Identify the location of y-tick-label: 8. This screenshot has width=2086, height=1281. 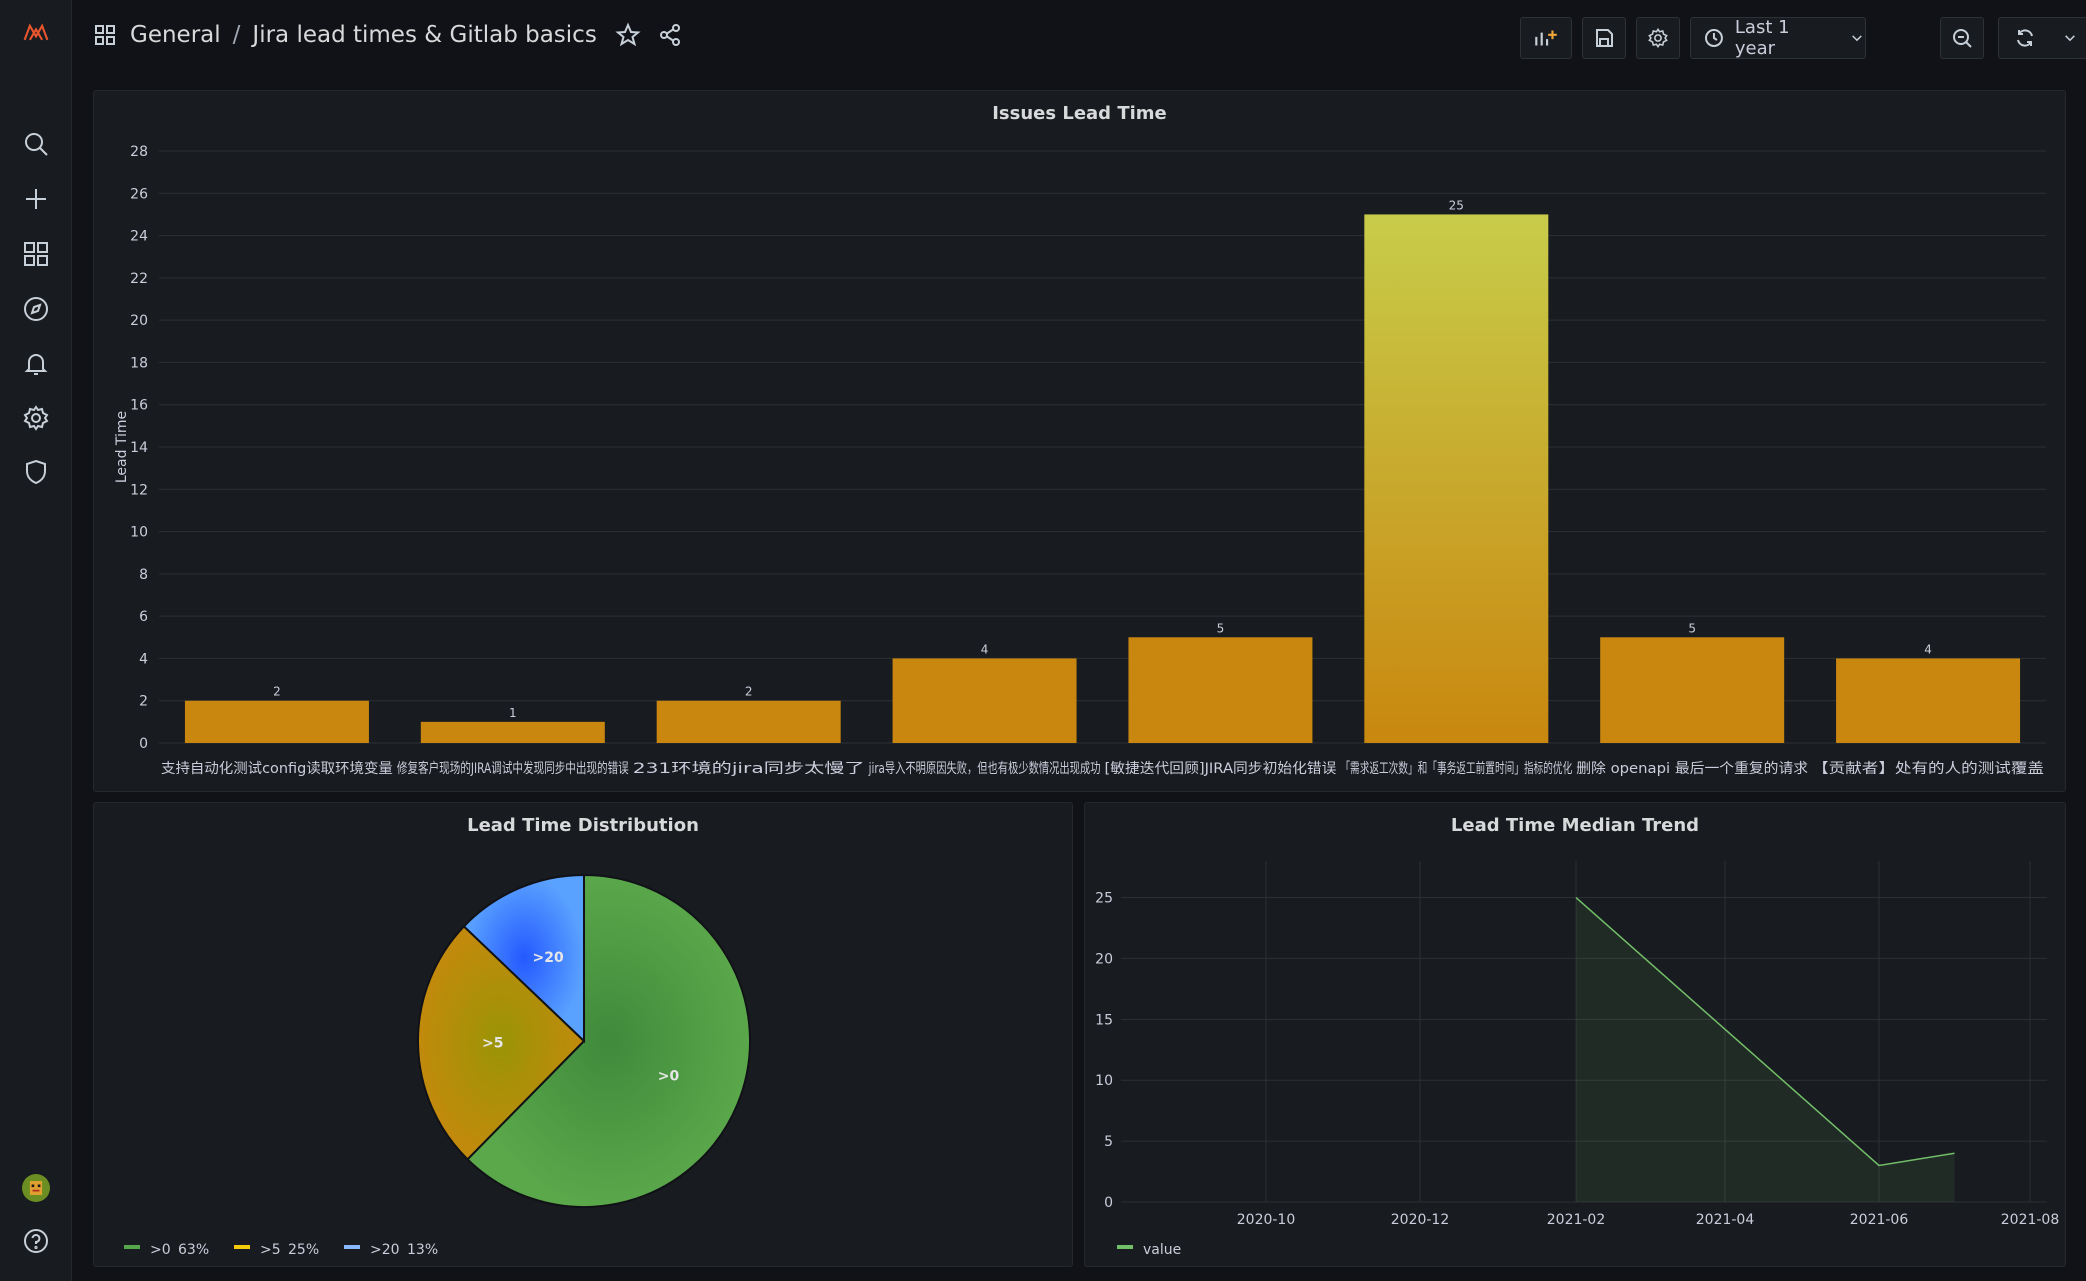
(143, 575).